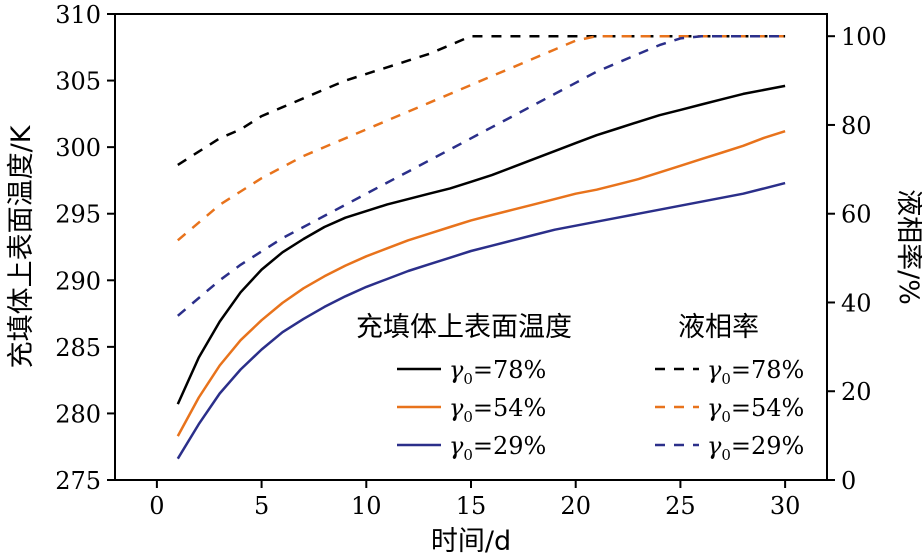 The height and width of the screenshot is (558, 922). What do you see at coordinates (680, 506) in the screenshot?
I see `x-tick-label: 25` at bounding box center [680, 506].